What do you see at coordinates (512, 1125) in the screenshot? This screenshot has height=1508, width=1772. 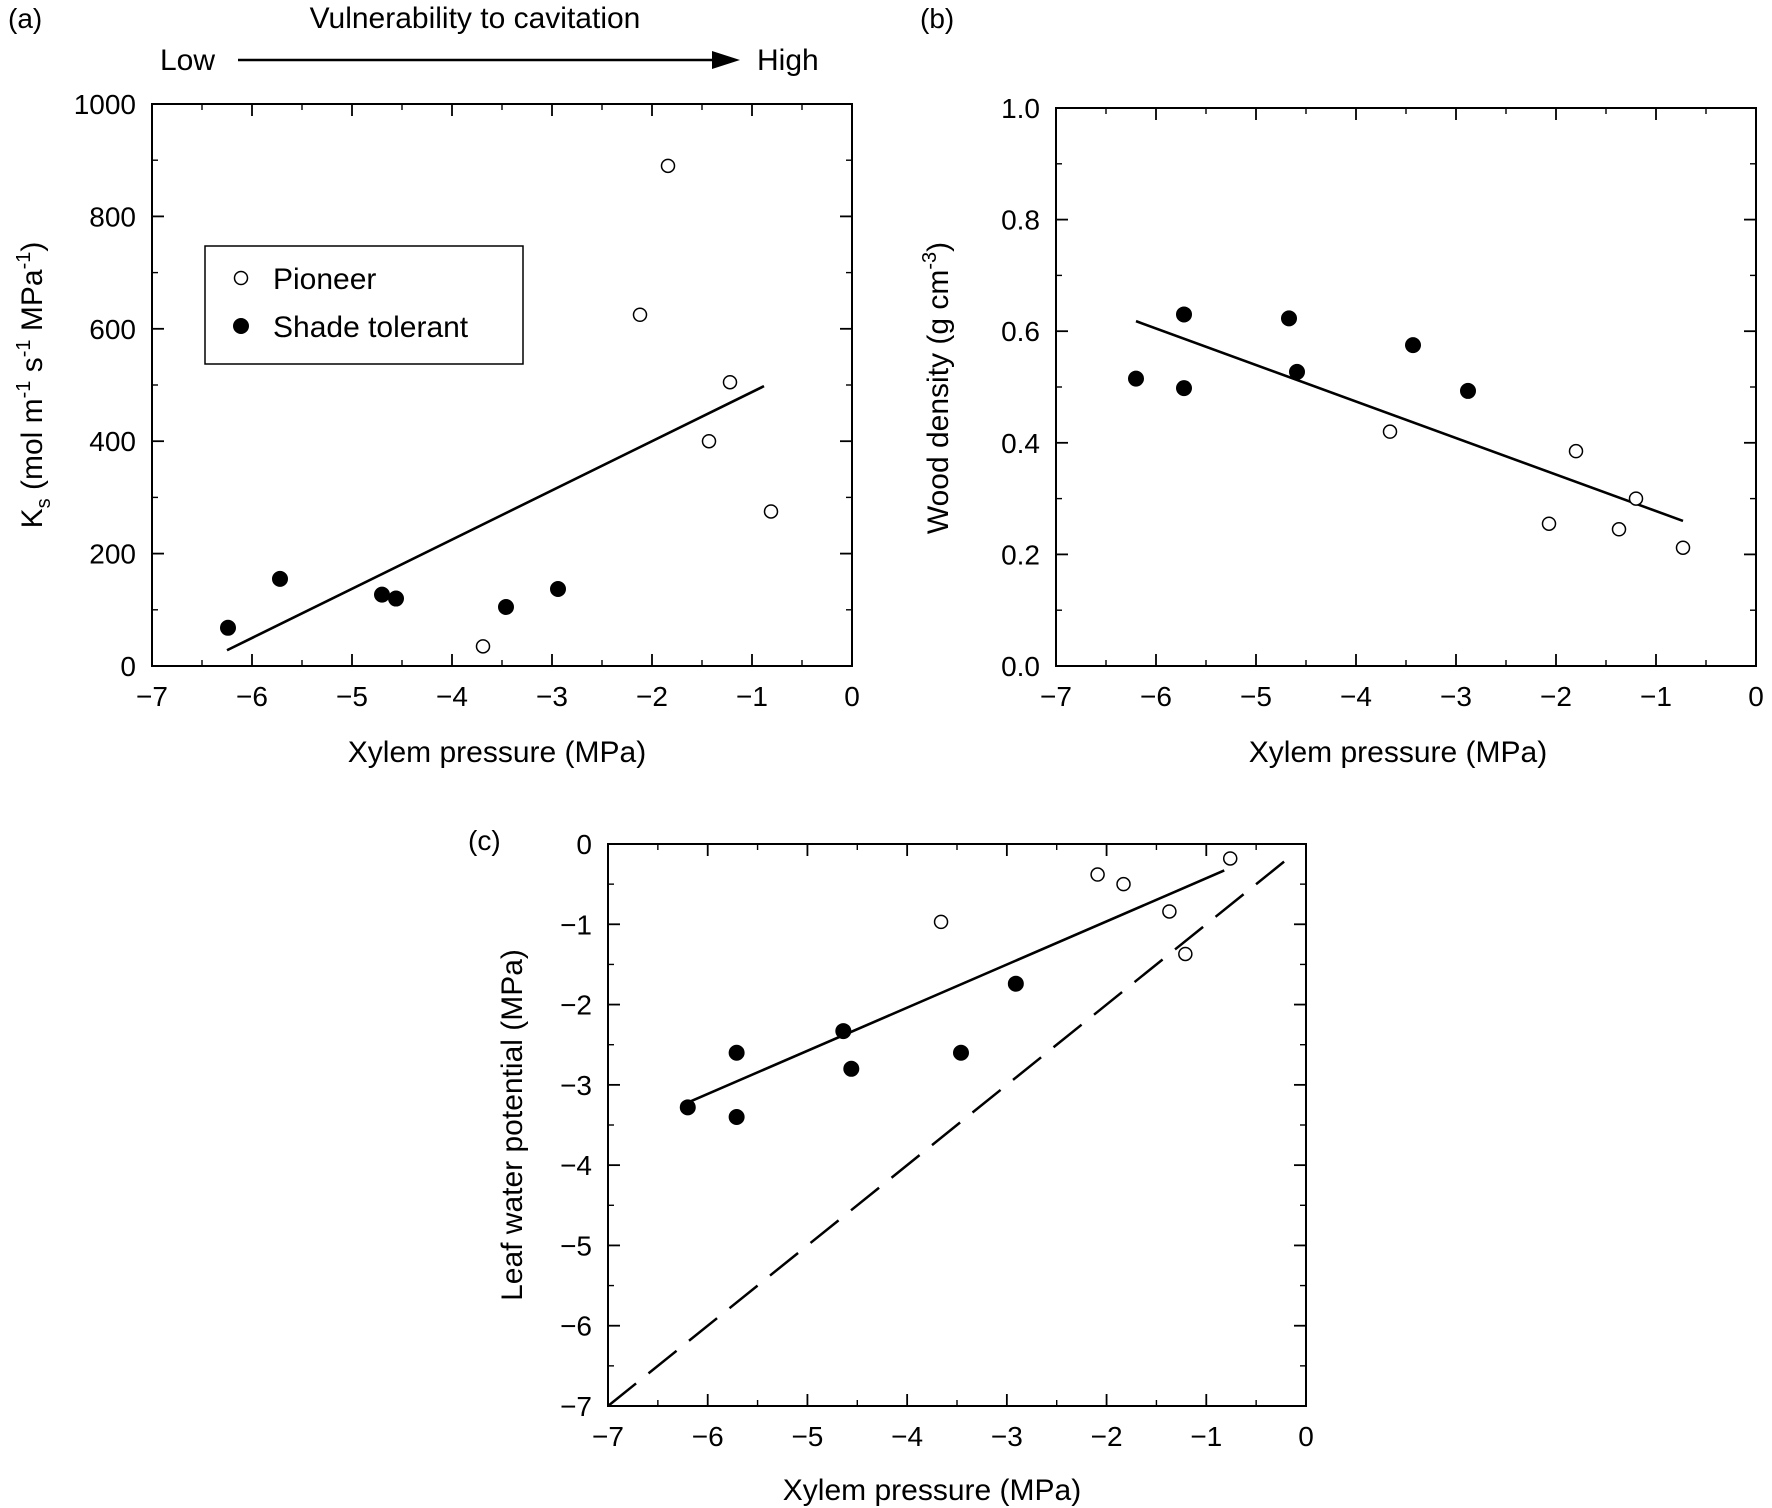 I see `y-axis-title-c: Leaf water potential (MPa)` at bounding box center [512, 1125].